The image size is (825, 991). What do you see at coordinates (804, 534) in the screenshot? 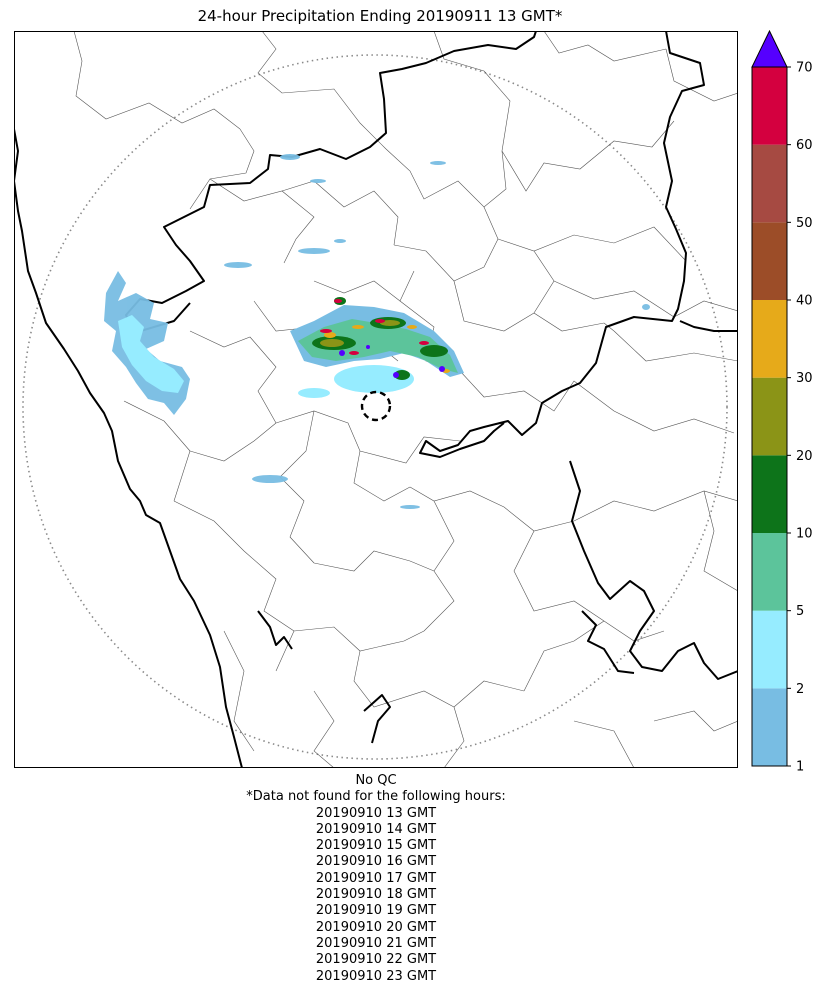
I see `colorbar-tick-label: 10` at bounding box center [804, 534].